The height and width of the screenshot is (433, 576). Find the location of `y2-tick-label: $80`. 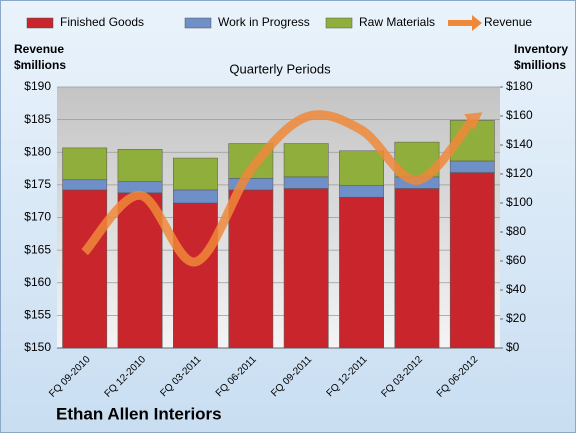

y2-tick-label: $80 is located at coordinates (516, 231).